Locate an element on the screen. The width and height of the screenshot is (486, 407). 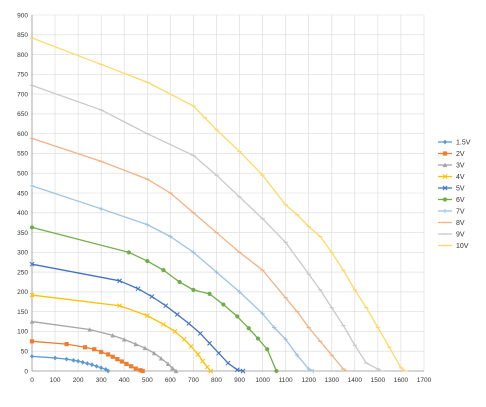
legend-item: 4V is located at coordinates (451, 177).